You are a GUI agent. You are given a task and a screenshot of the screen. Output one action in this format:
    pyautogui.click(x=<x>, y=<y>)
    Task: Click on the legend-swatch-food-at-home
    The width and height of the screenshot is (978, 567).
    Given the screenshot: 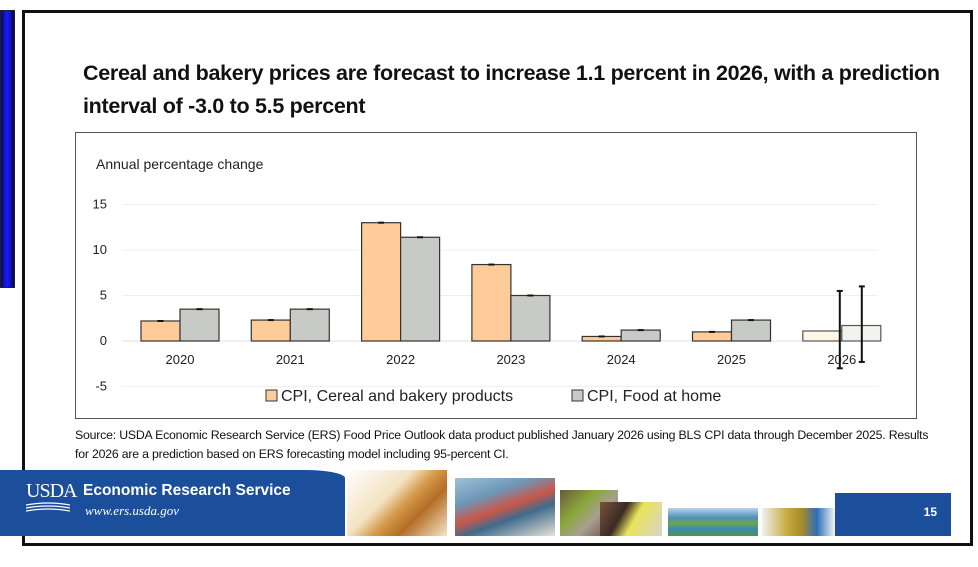 What is the action you would take?
    pyautogui.click(x=577, y=395)
    